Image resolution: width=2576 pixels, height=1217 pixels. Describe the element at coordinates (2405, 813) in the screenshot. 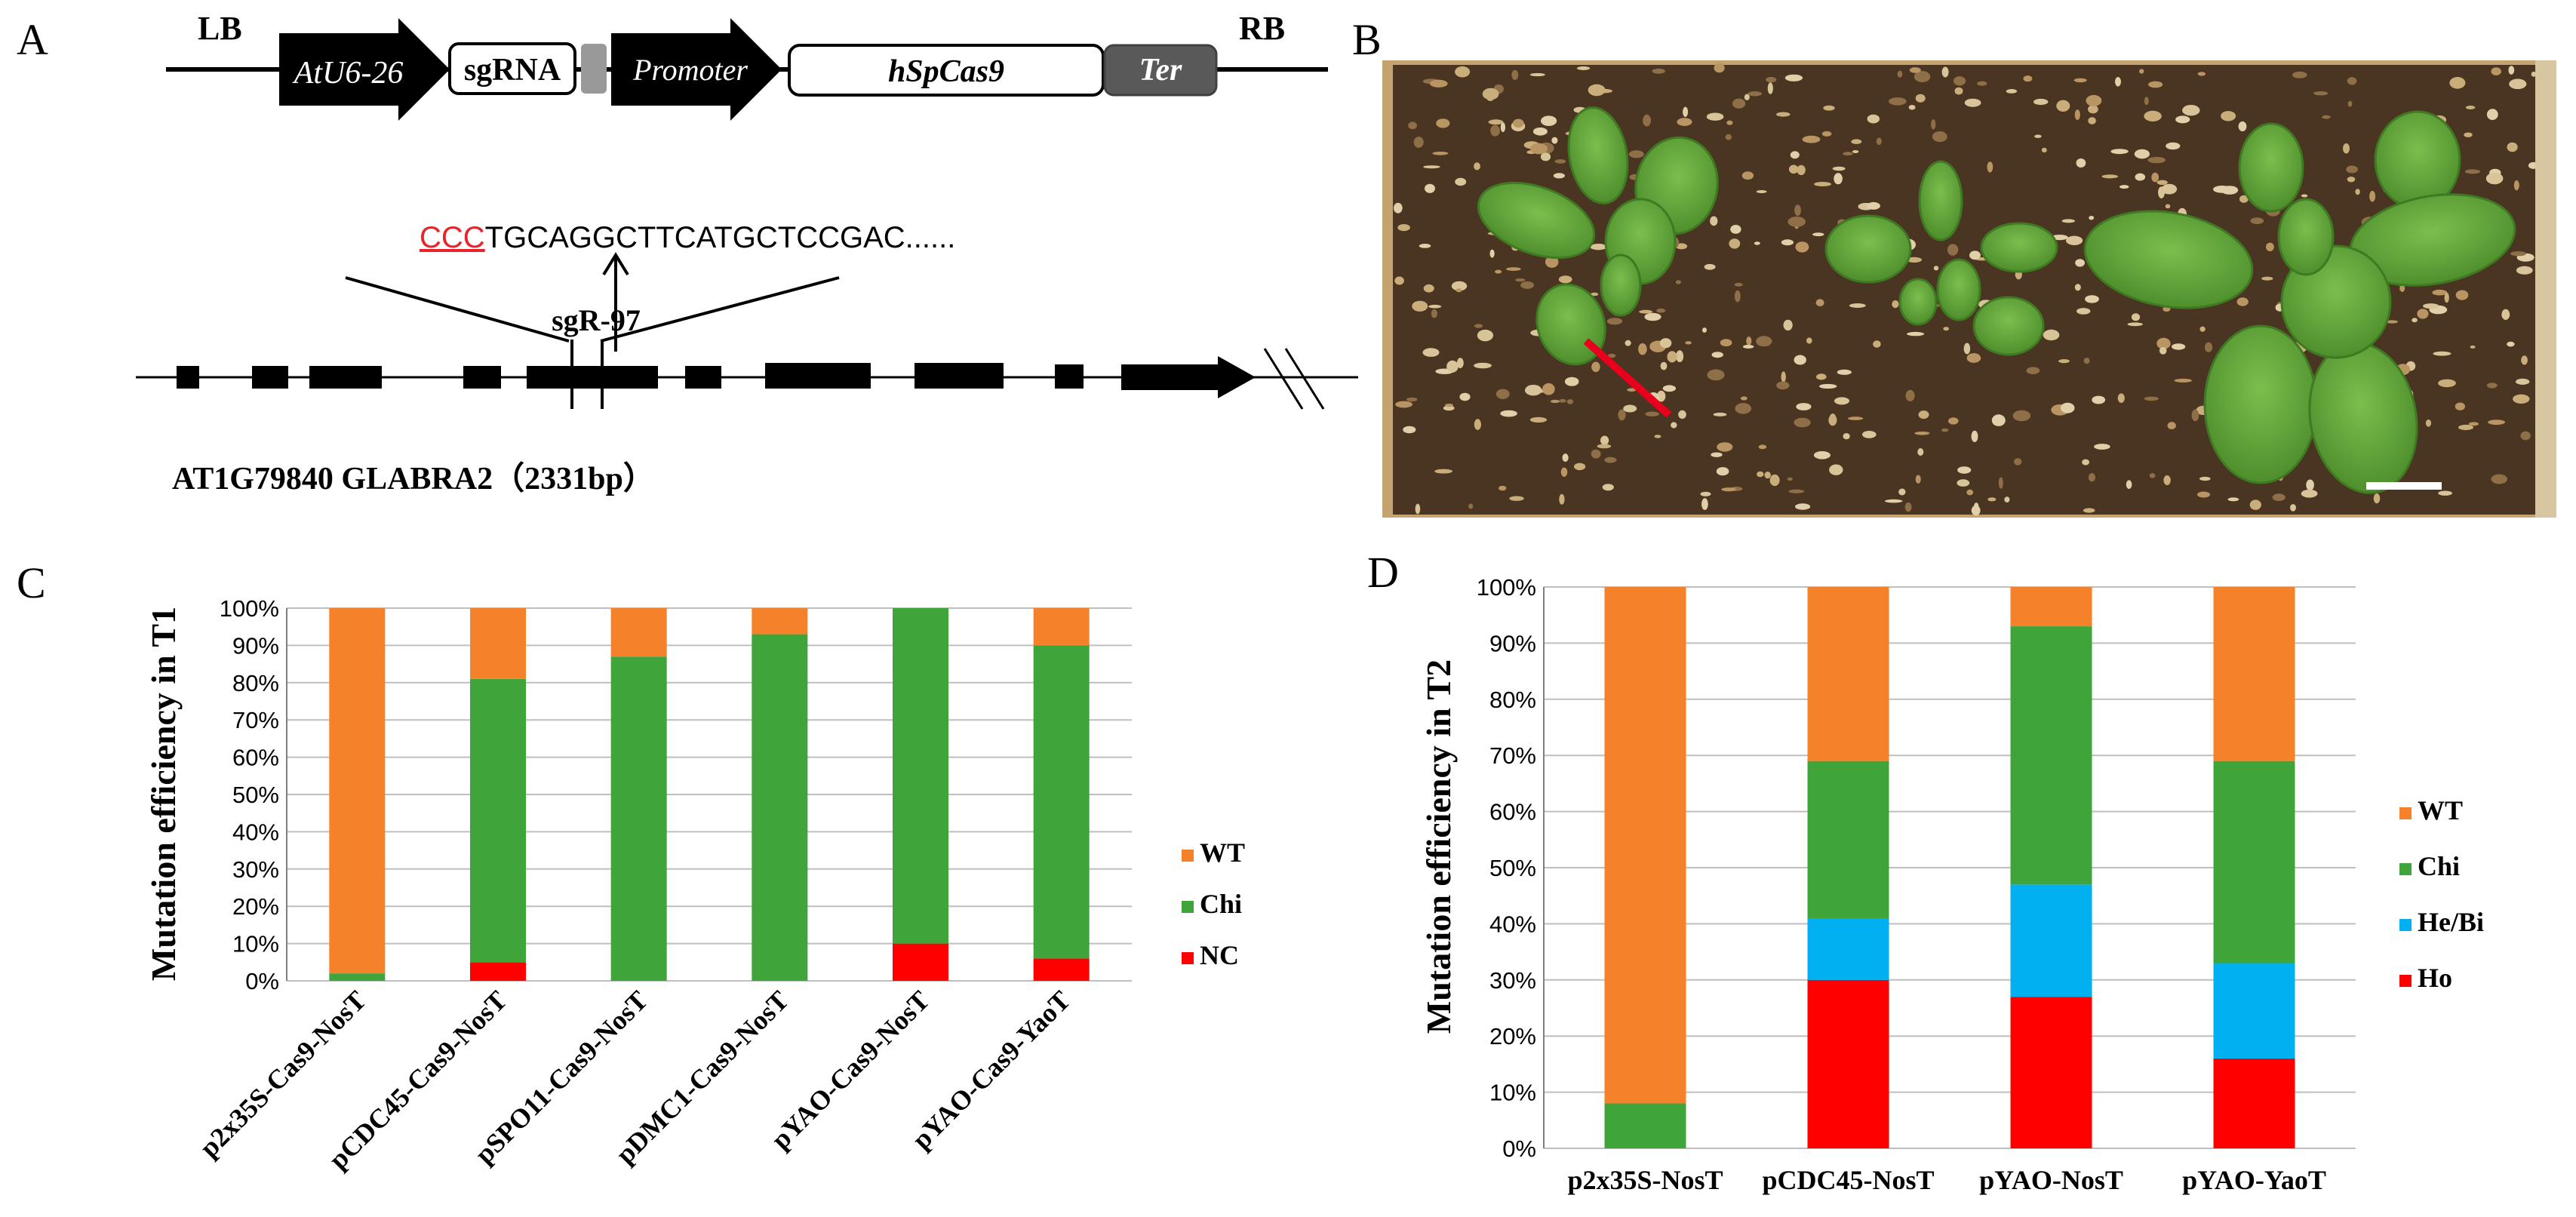

I see `chart-d-legend-swatch` at that location.